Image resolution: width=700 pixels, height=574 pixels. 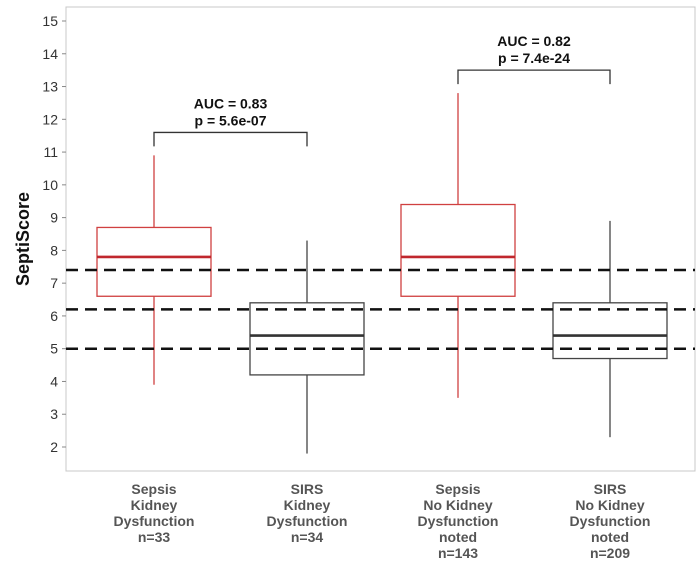 I want to click on y-tick-label: 9, so click(x=54, y=218).